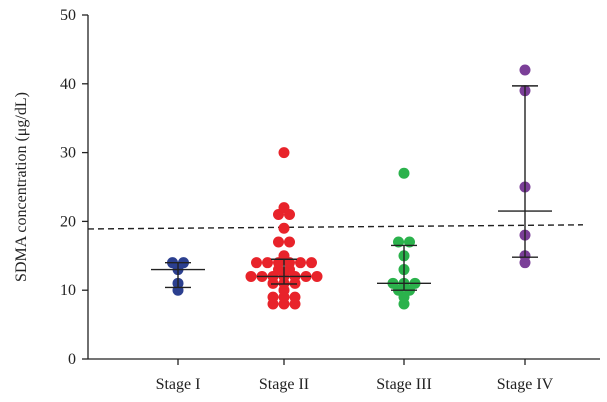 The height and width of the screenshot is (402, 607). What do you see at coordinates (68, 221) in the screenshot?
I see `y-tick-label: 20` at bounding box center [68, 221].